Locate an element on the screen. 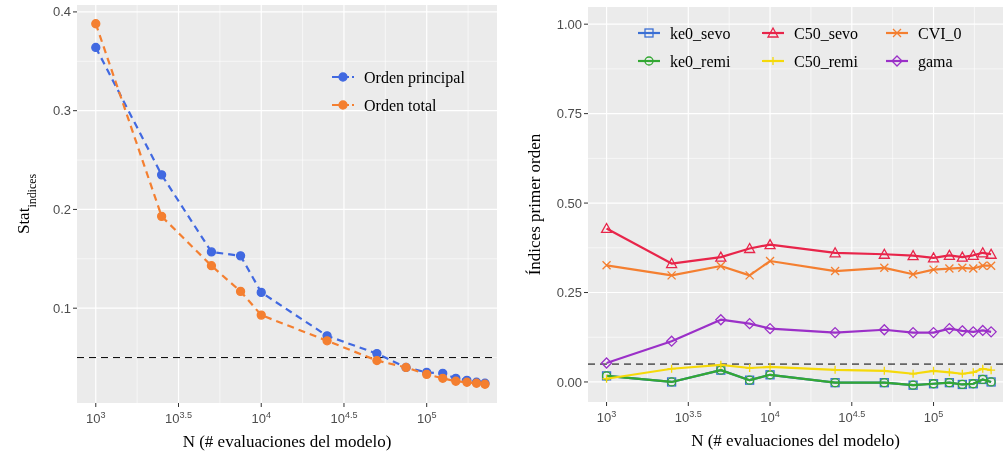  legend-label: Orden principal is located at coordinates (415, 77).